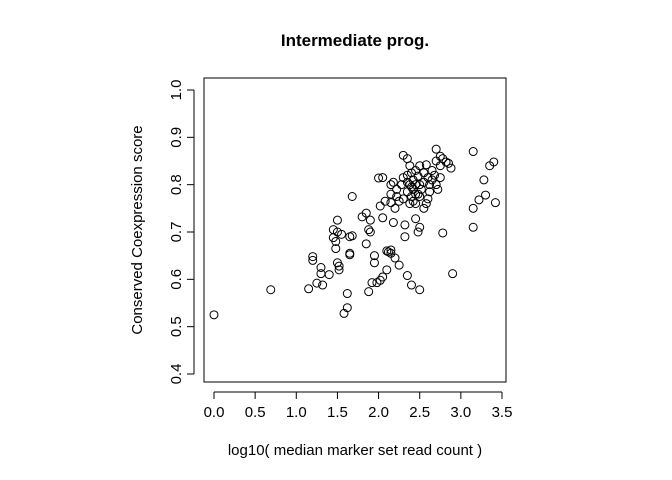 This screenshot has width=672, height=480. What do you see at coordinates (176, 90) in the screenshot?
I see `y-tick-label: 1.0` at bounding box center [176, 90].